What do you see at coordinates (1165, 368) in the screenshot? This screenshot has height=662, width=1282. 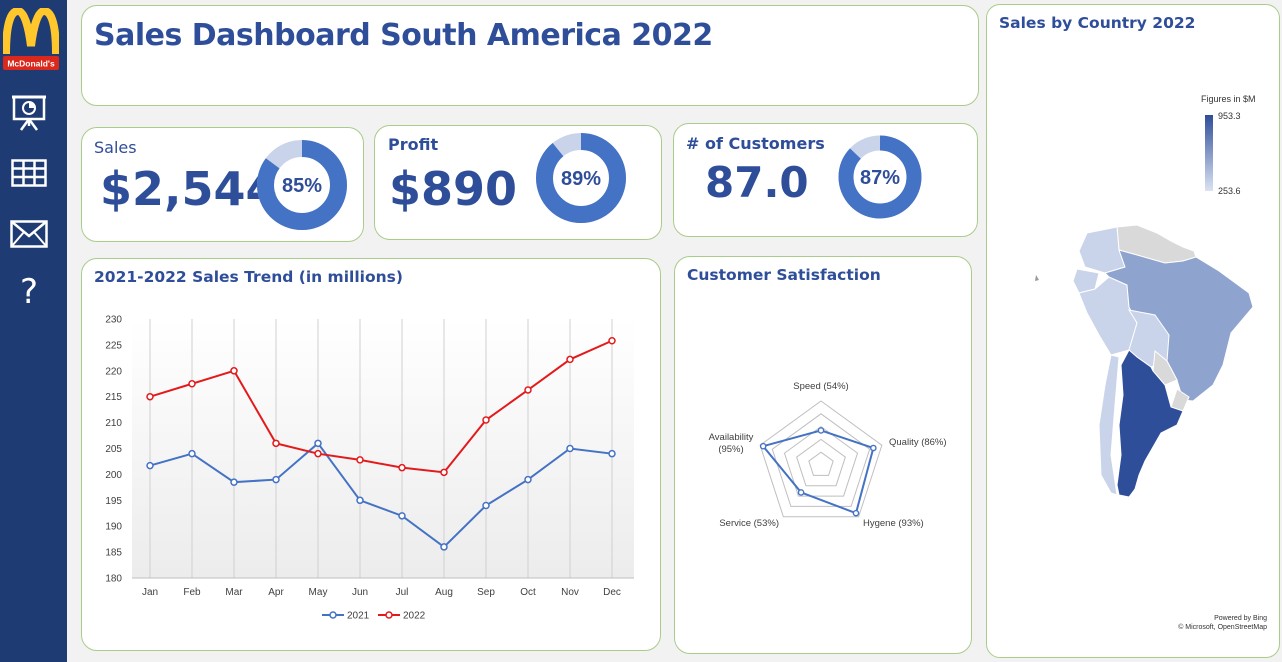 I see `map-country-paraguay` at bounding box center [1165, 368].